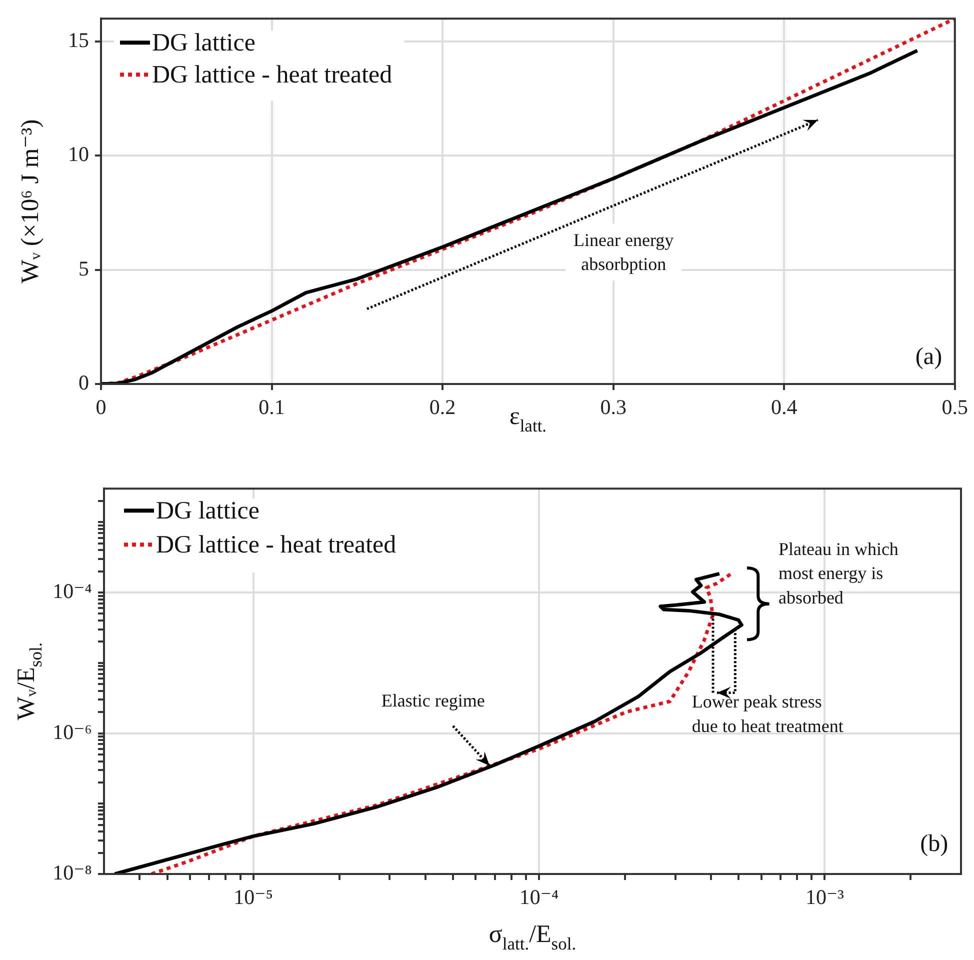 This screenshot has width=974, height=960. I want to click on annotation: (a), so click(928, 357).